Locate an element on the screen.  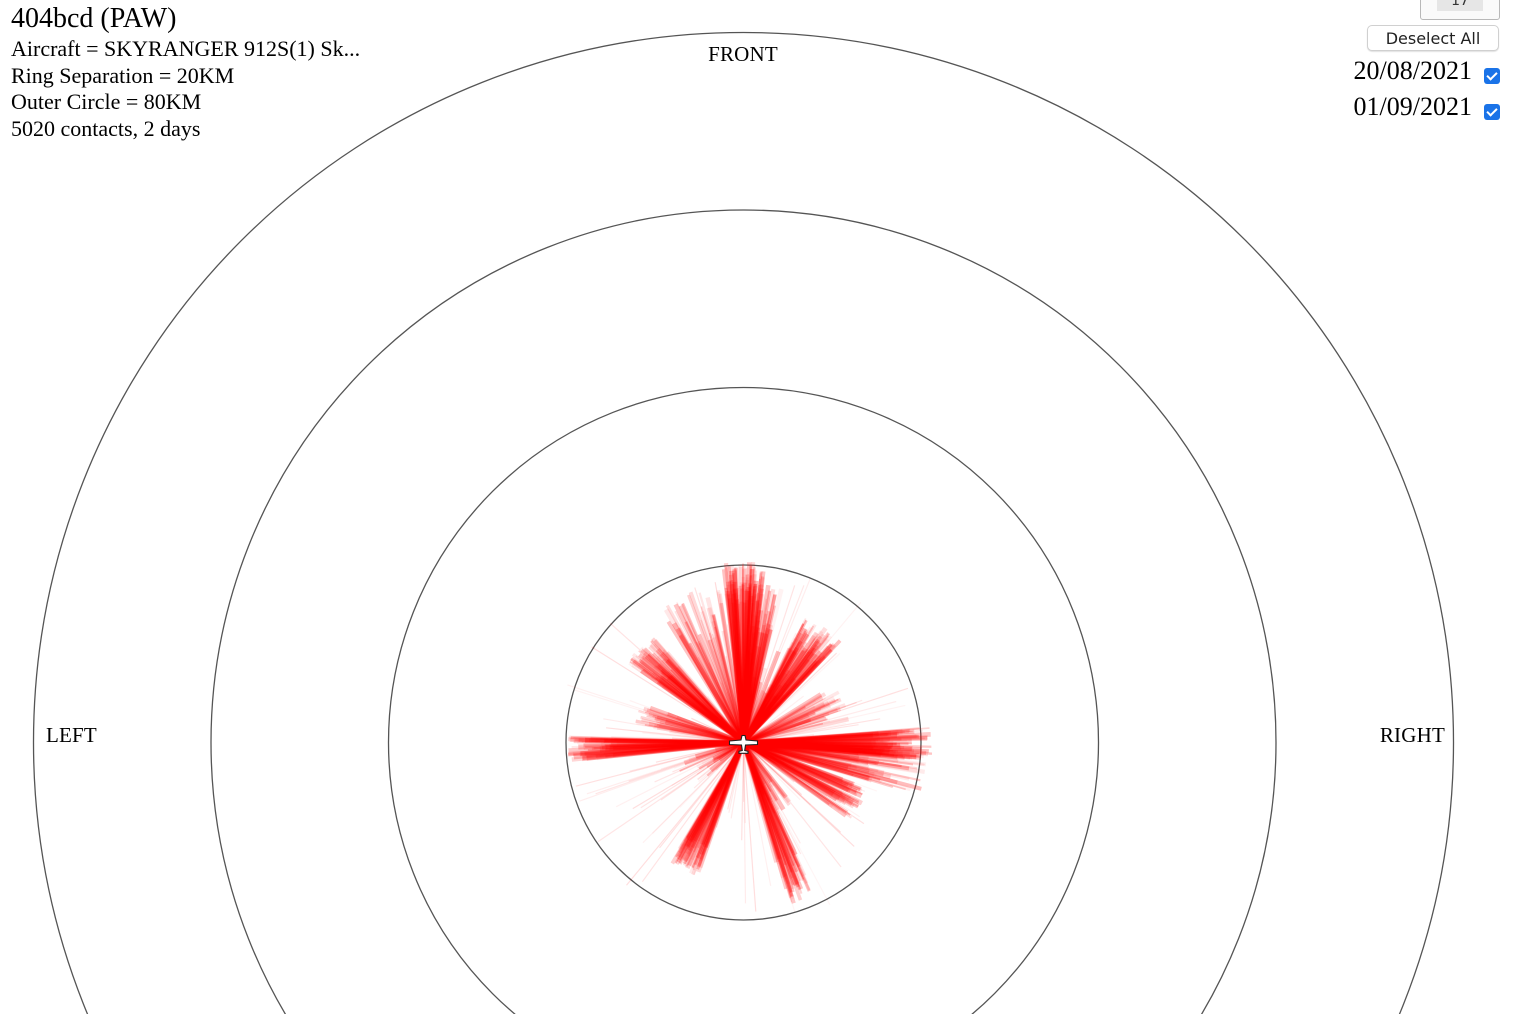
deselect-all-button: Deselect All is located at coordinates (1433, 38).